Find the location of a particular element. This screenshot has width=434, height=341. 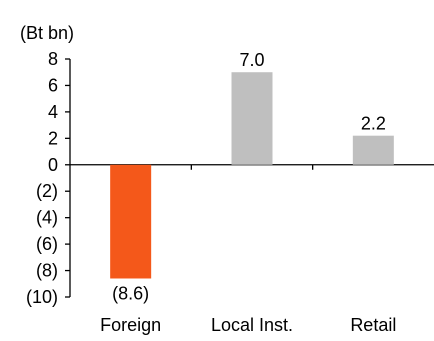

y-tick-label: 8 is located at coordinates (53, 59).